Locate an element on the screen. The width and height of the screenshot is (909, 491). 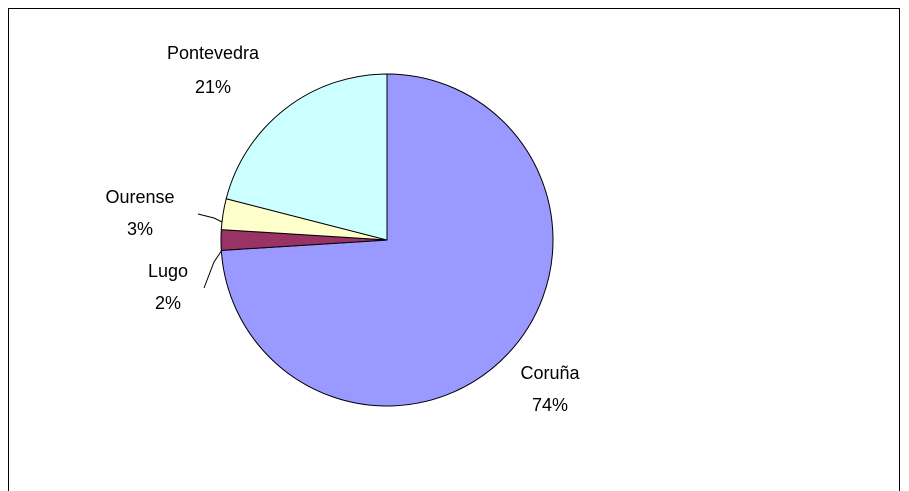
slice-value-label: 21% is located at coordinates (213, 87).